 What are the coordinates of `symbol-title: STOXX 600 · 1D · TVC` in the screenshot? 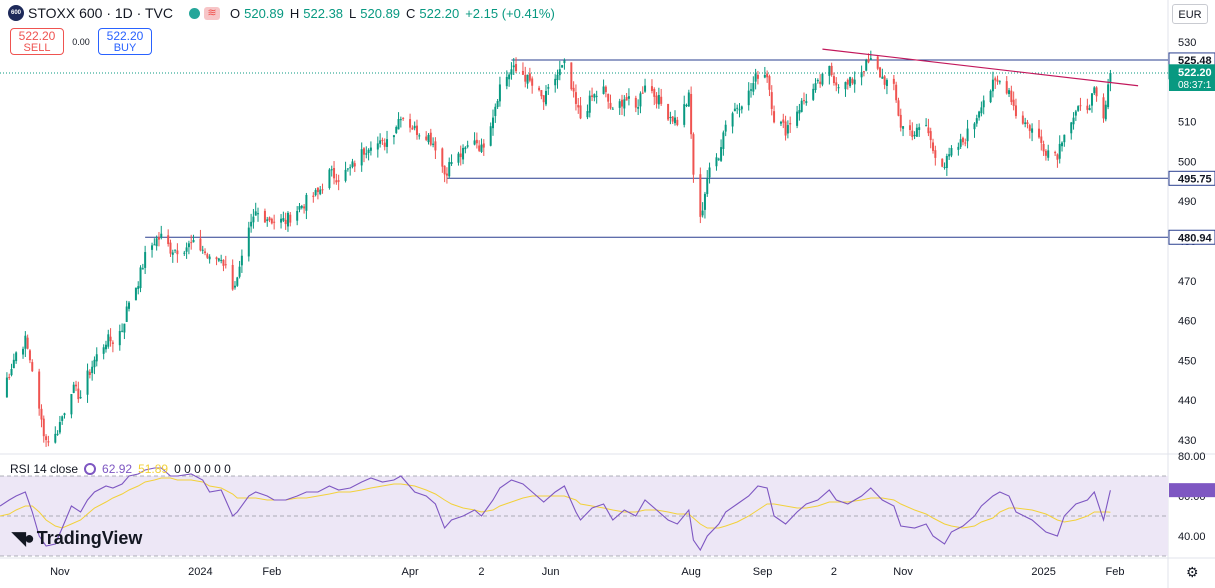 It's located at (100, 13).